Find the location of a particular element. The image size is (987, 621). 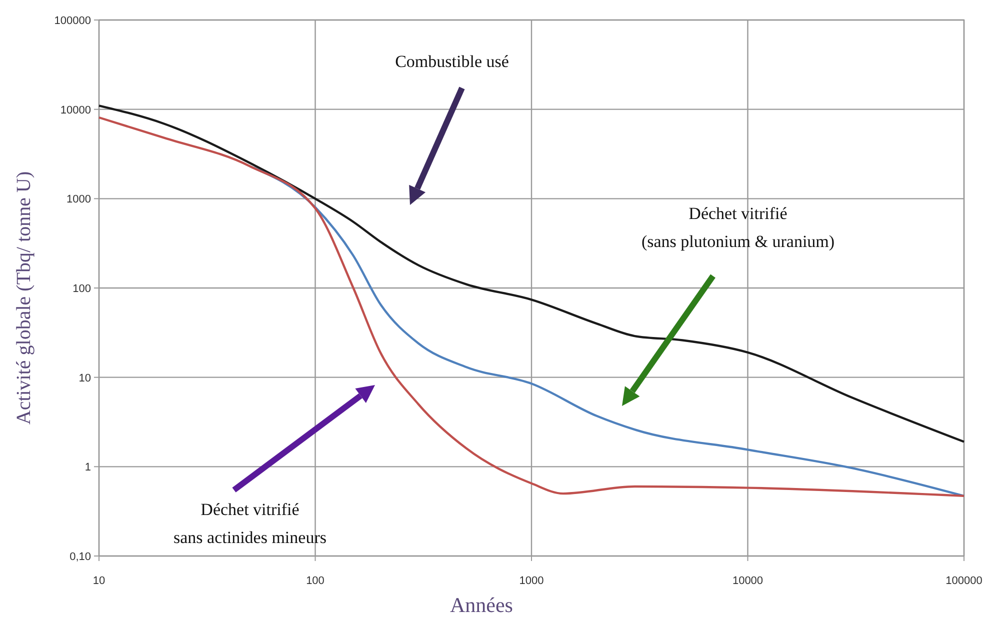

y-tick-label: 100000 is located at coordinates (72, 21).